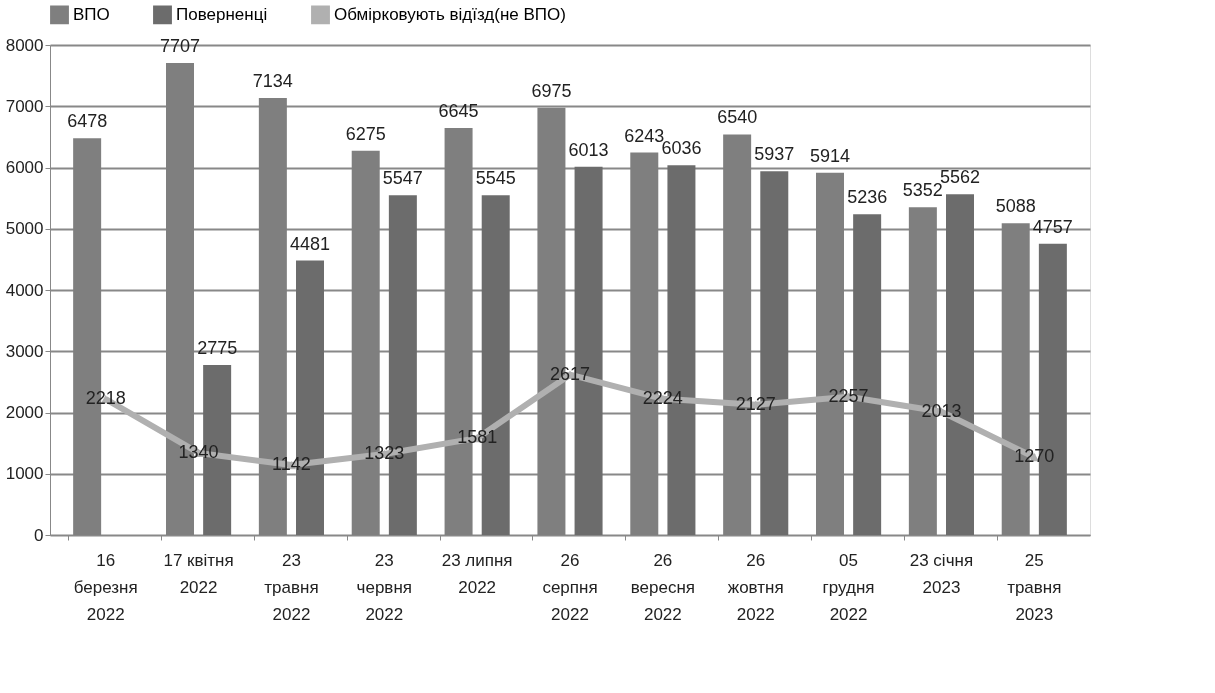 Image resolution: width=1215 pixels, height=693 pixels. I want to click on y-tick-label: 8000, so click(24, 45).